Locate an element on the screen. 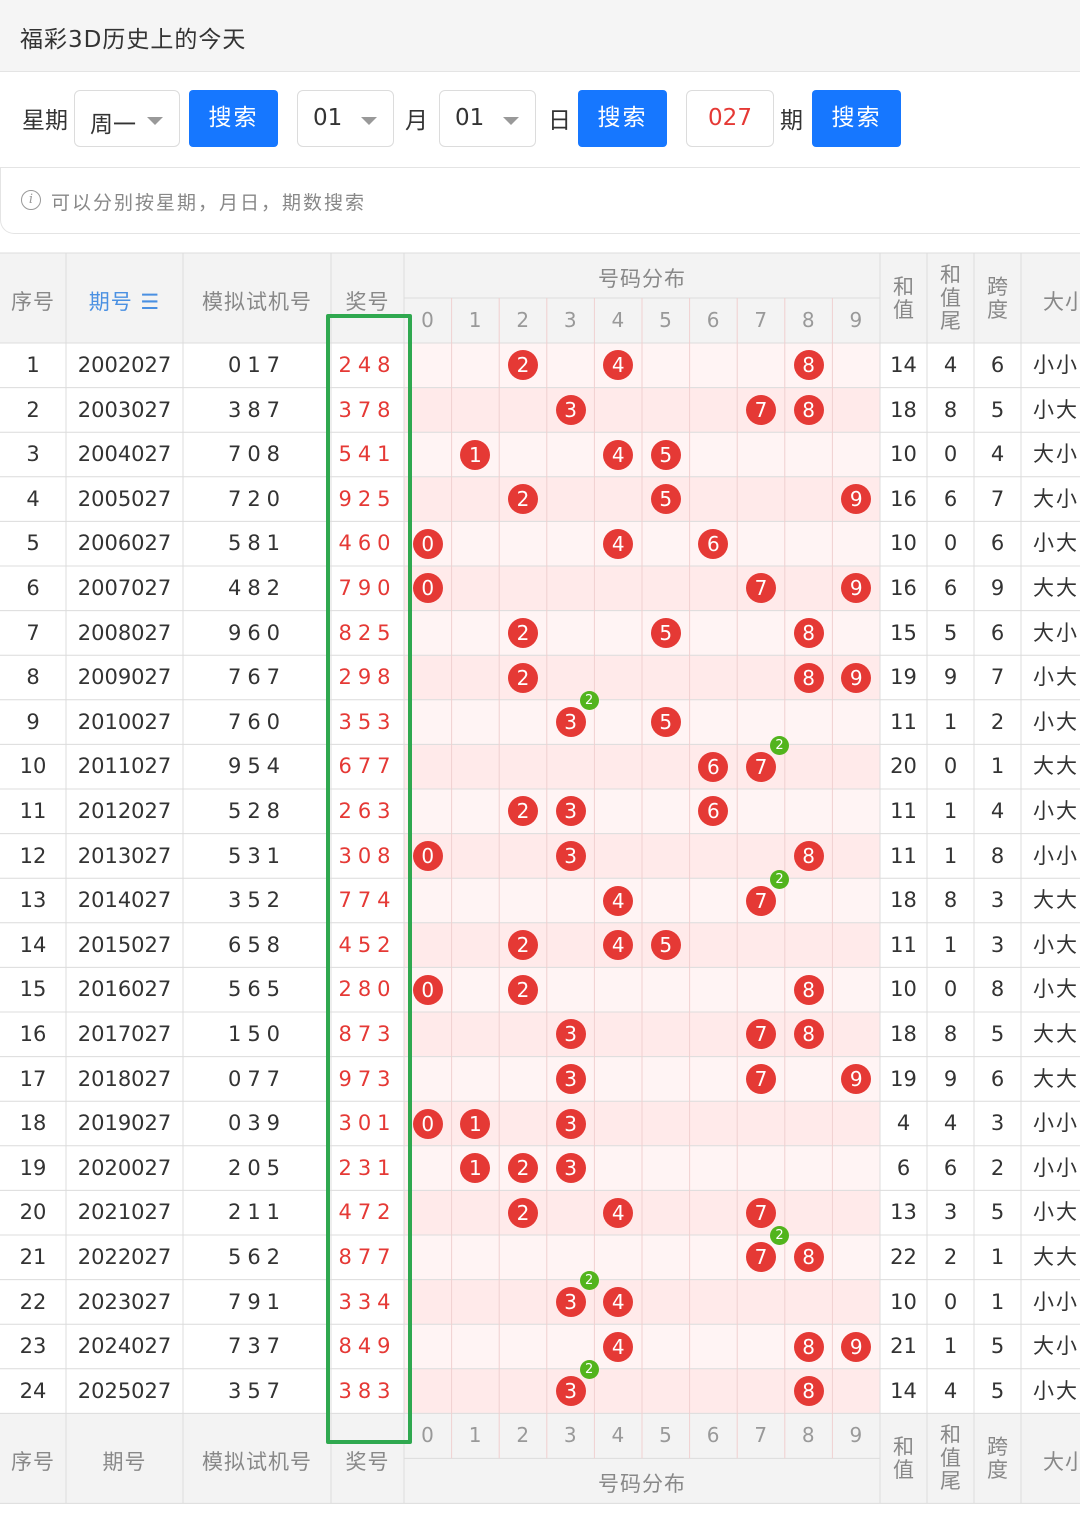 The image size is (1080, 1532). row-sim: 658 is located at coordinates (257, 944).